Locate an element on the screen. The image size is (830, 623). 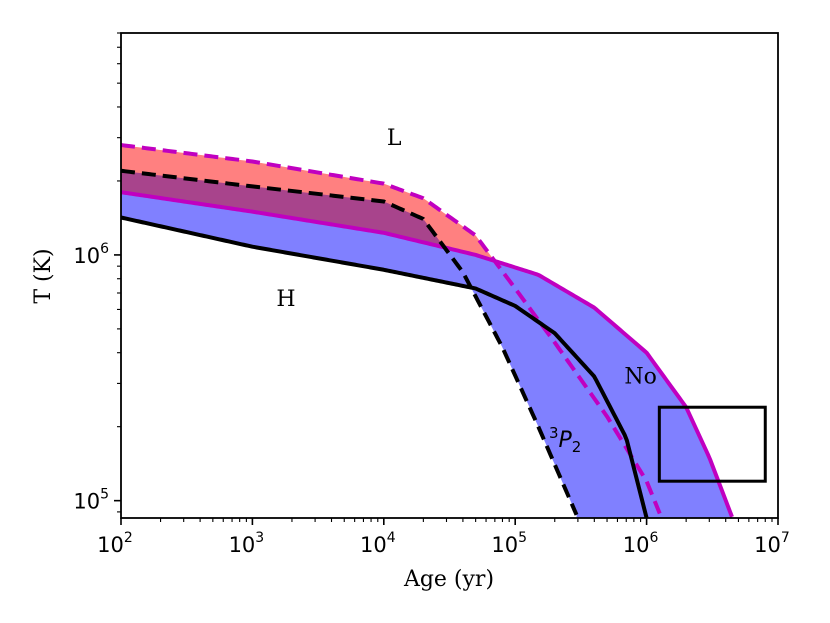
x-tick-label: 10³ is located at coordinates (247, 543).